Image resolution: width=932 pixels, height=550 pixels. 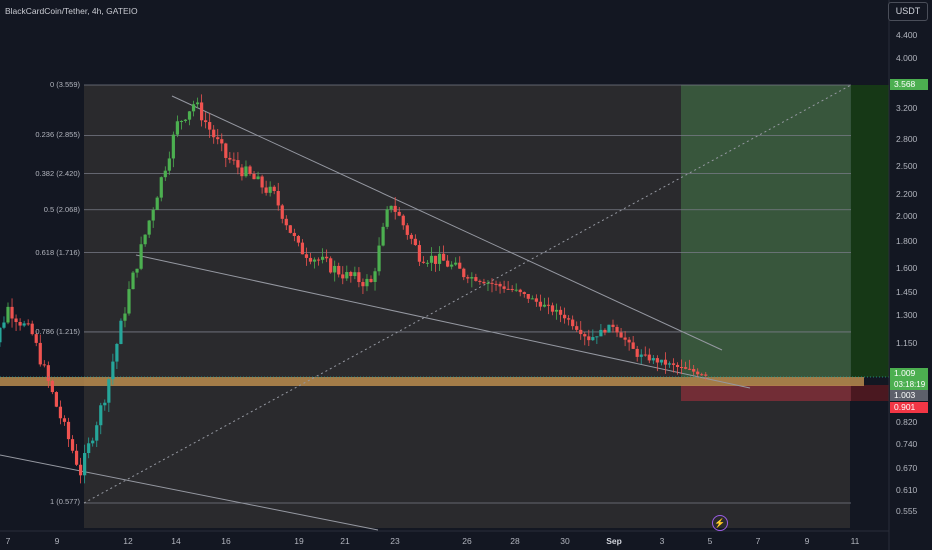 I want to click on reference-price-tag: 1.003, so click(x=909, y=395).